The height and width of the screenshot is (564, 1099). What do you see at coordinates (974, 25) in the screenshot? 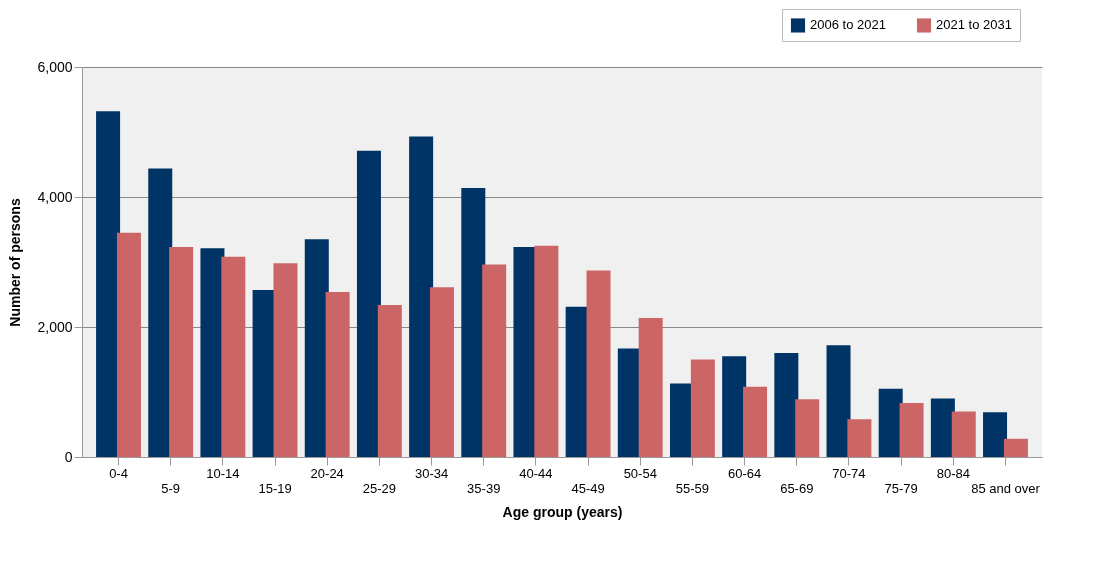
I see `legend-label: 2021 to 2031` at bounding box center [974, 25].